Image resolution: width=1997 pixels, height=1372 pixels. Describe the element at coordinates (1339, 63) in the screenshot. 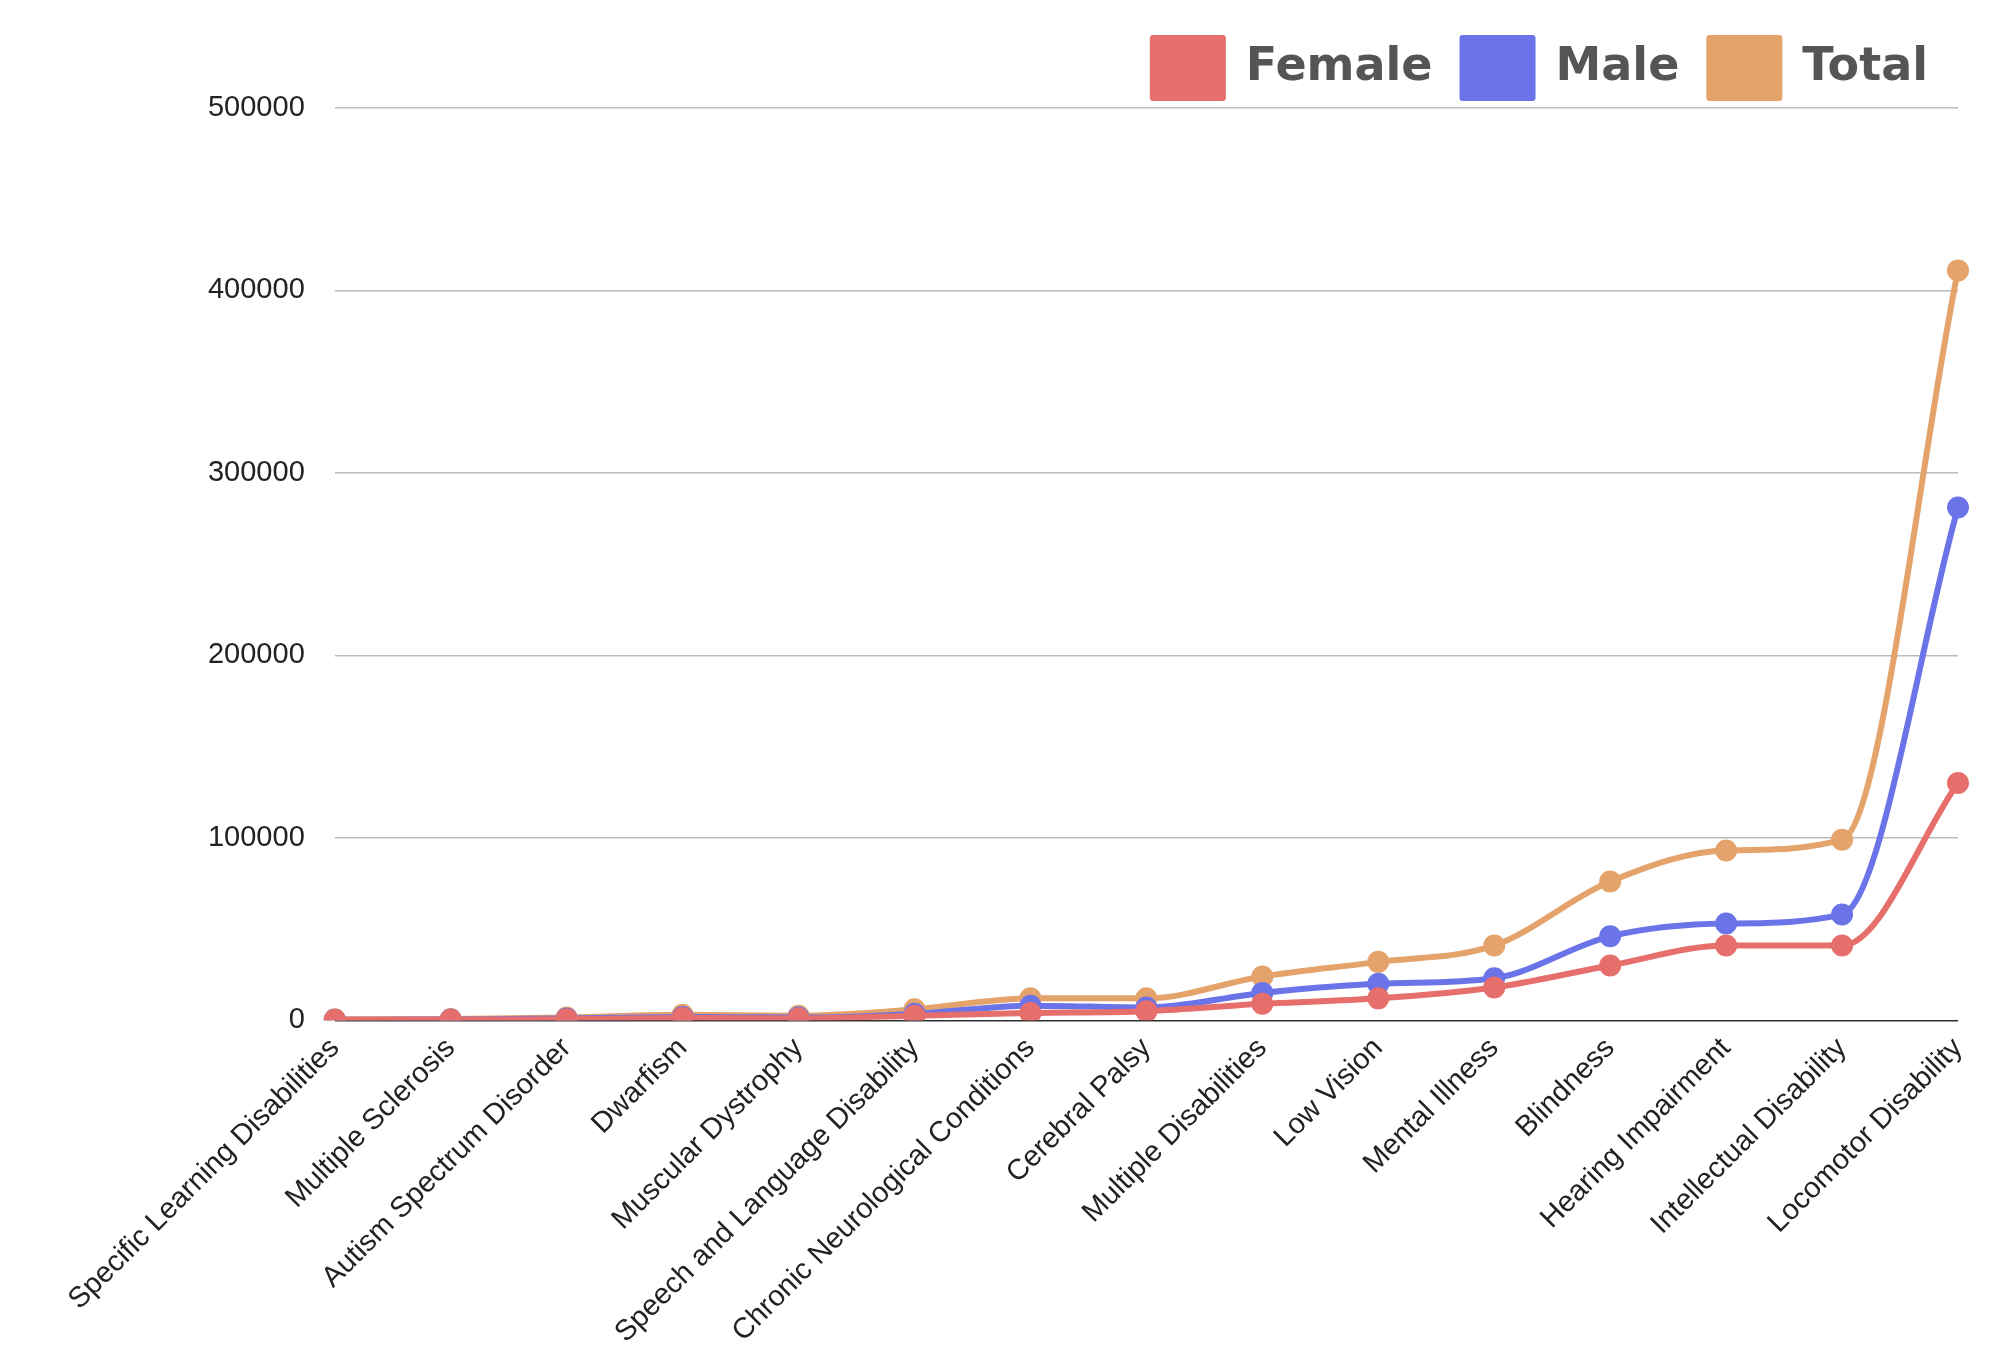

I see `legend-label: Female` at that location.